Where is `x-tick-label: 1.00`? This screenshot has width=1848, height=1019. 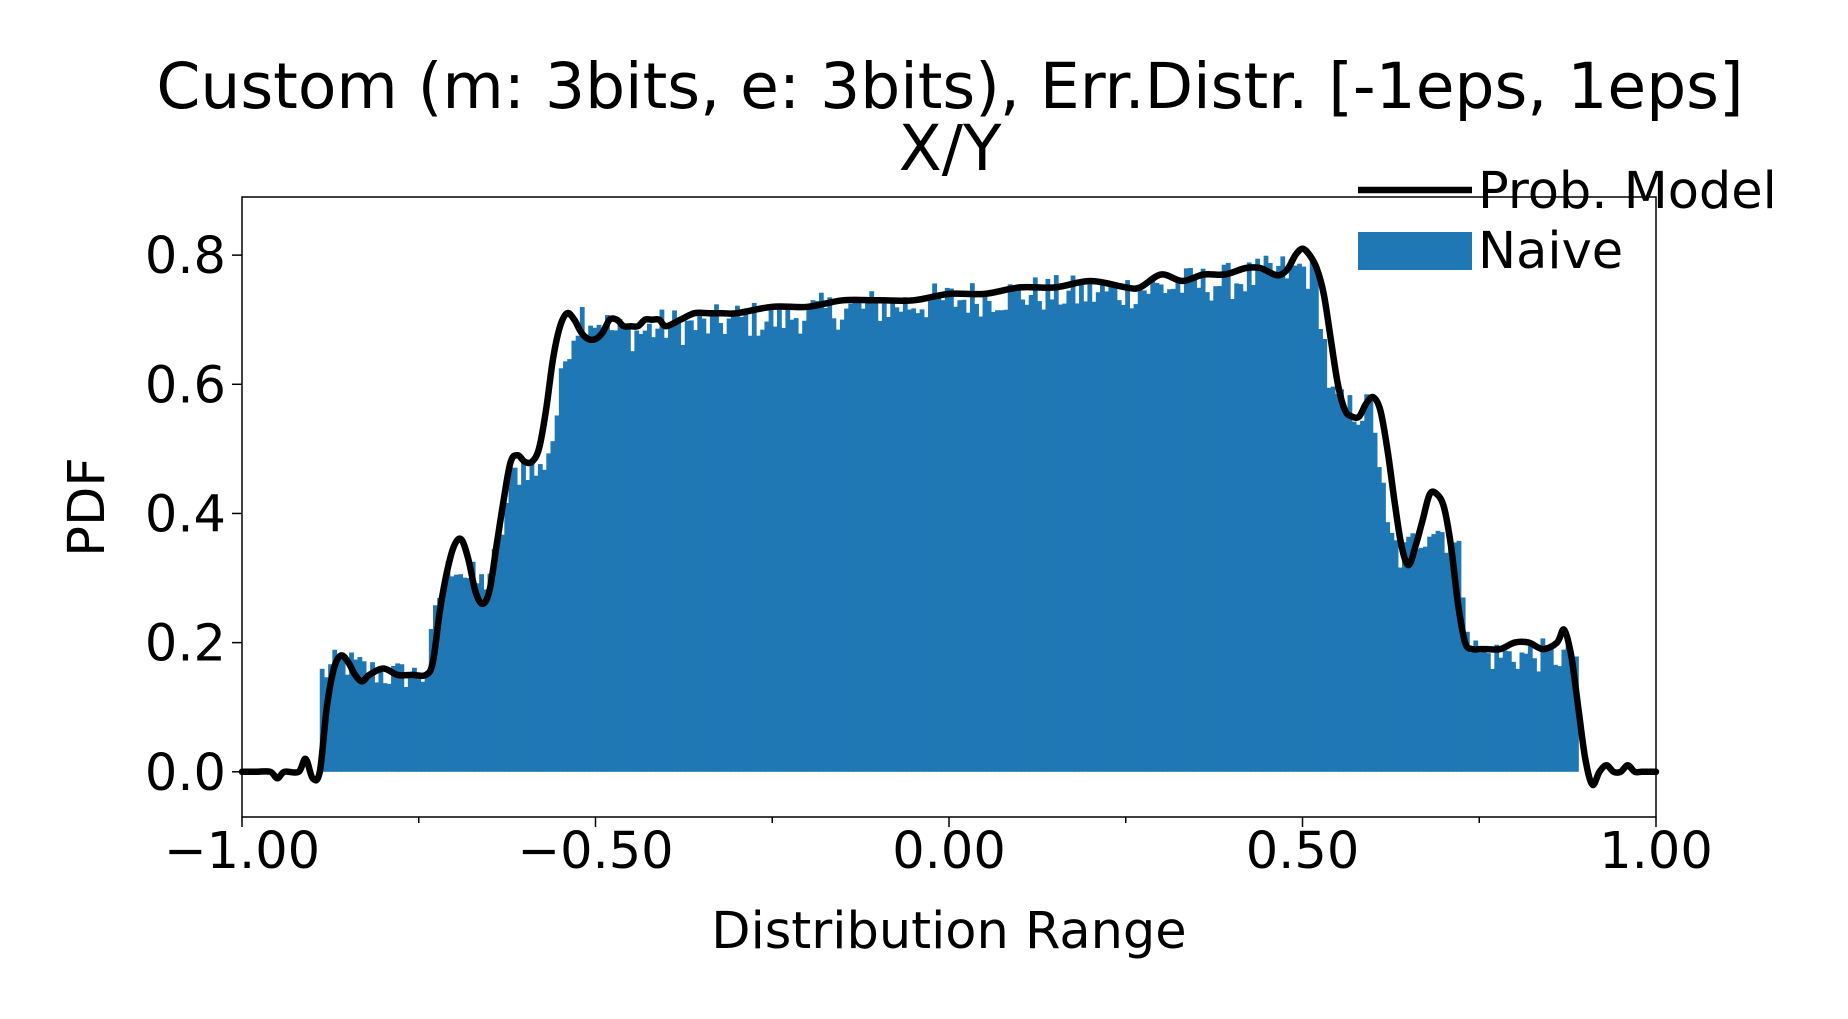 x-tick-label: 1.00 is located at coordinates (1656, 851).